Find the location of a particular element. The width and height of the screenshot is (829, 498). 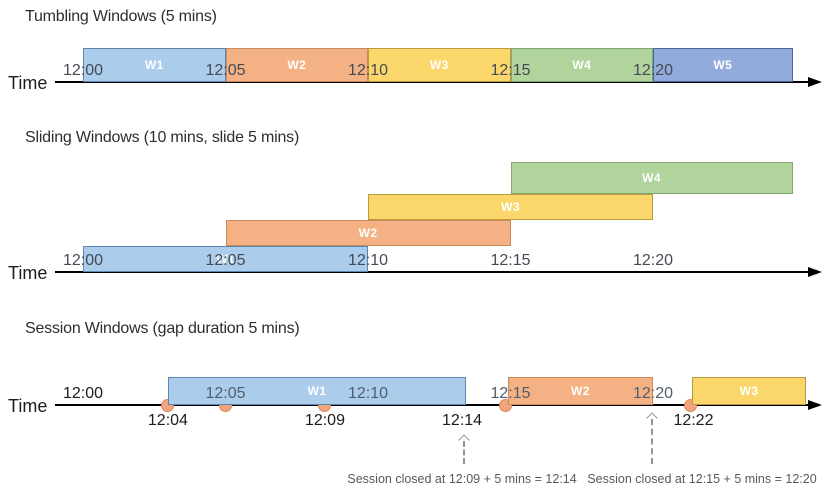

section-title: Session Windows (gap duration 5 mins) is located at coordinates (162, 328).